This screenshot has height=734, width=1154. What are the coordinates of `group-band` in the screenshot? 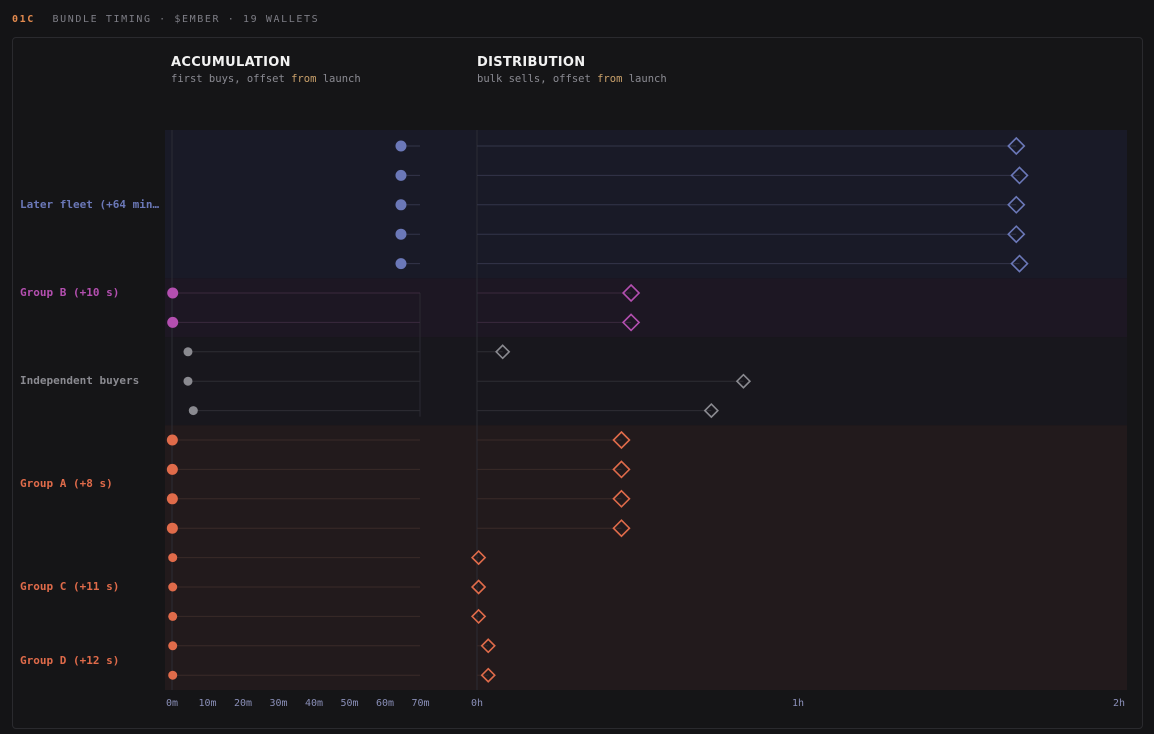 It's located at (646, 308).